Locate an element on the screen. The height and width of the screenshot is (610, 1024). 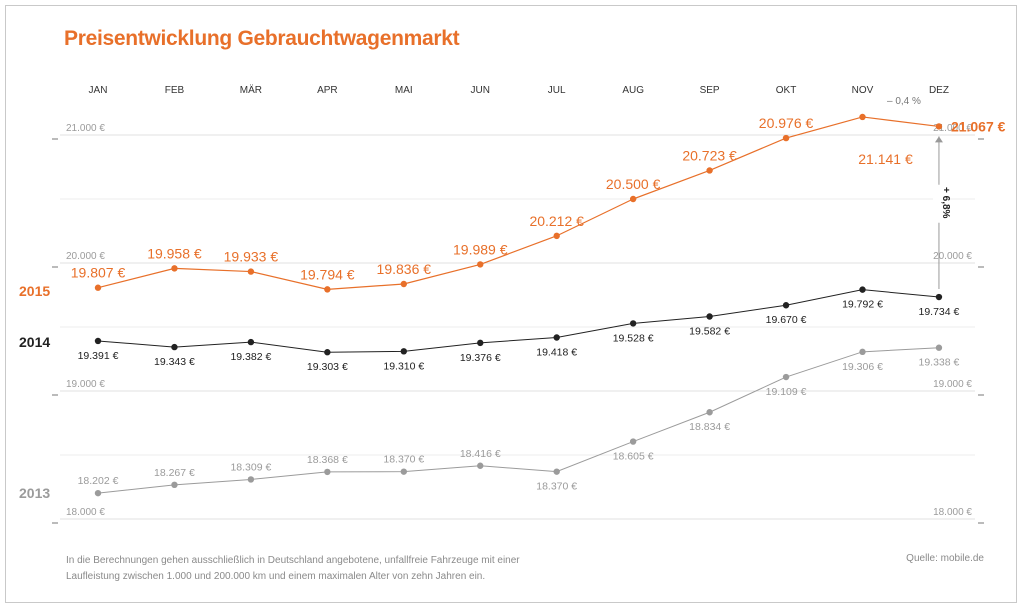
data-label-2015: 21.067 € is located at coordinates (978, 126).